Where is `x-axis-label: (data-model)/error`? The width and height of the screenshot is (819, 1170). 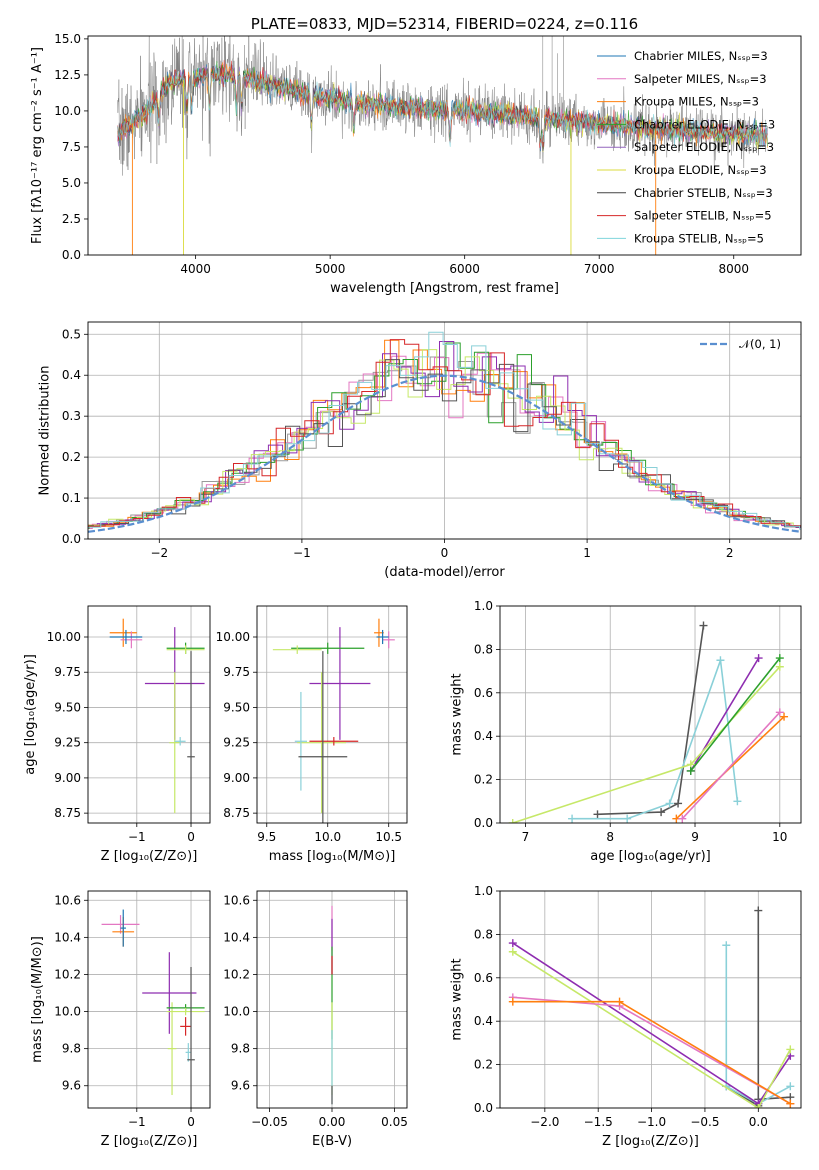
x-axis-label: (data-model)/error is located at coordinates (444, 572).